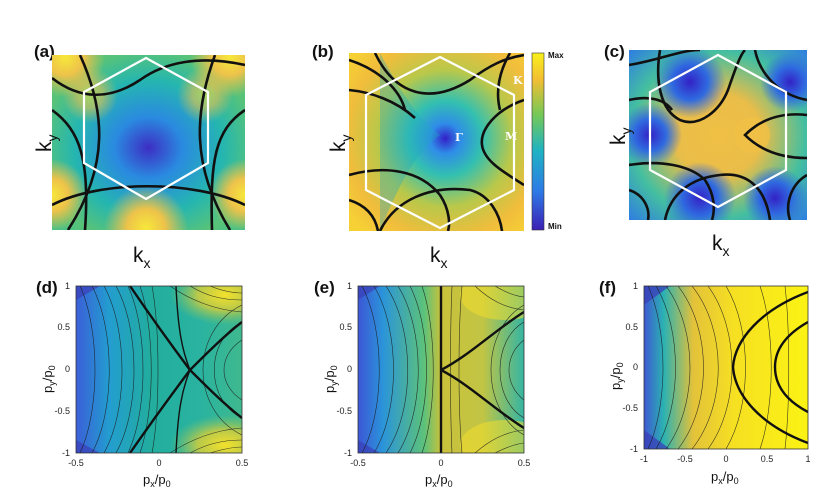  What do you see at coordinates (644, 459) in the screenshot?
I see `xtick-f-0: -1` at bounding box center [644, 459].